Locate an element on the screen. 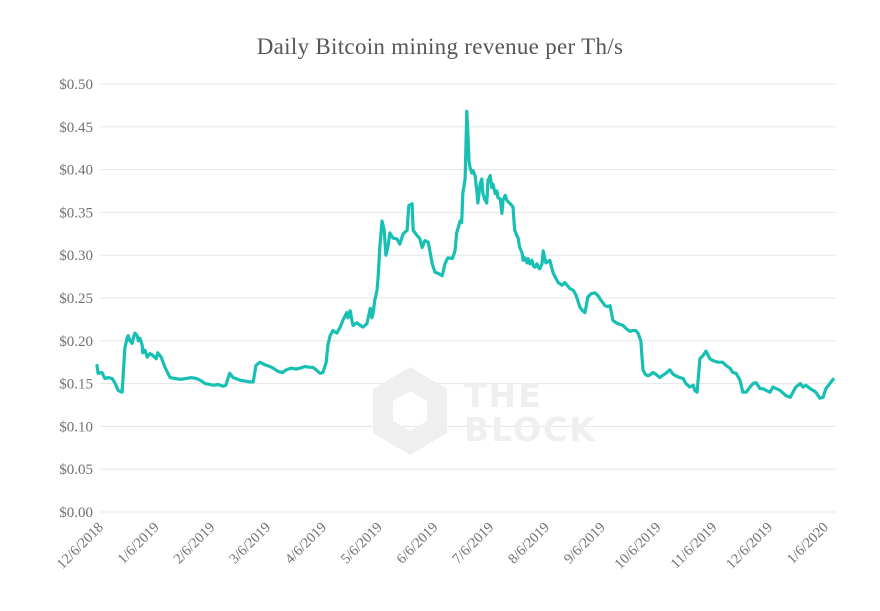  y-axis-tick-label: $0.20 is located at coordinates (76, 342).